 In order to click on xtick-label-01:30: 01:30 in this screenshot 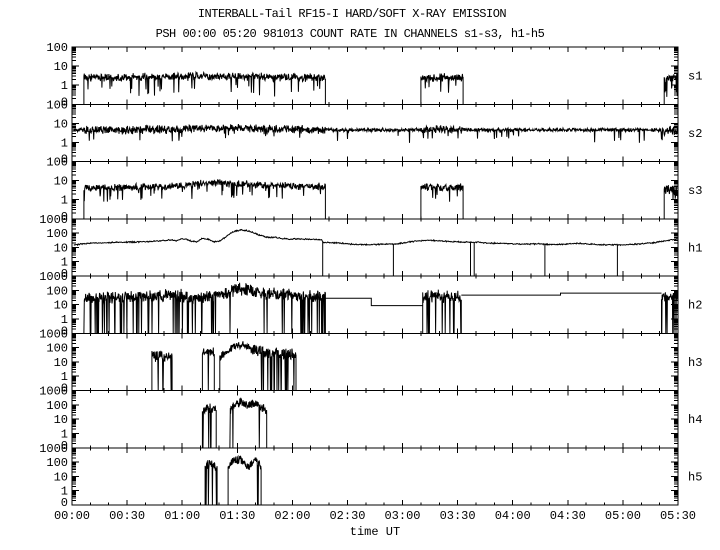, I will do `click(237, 516)`.